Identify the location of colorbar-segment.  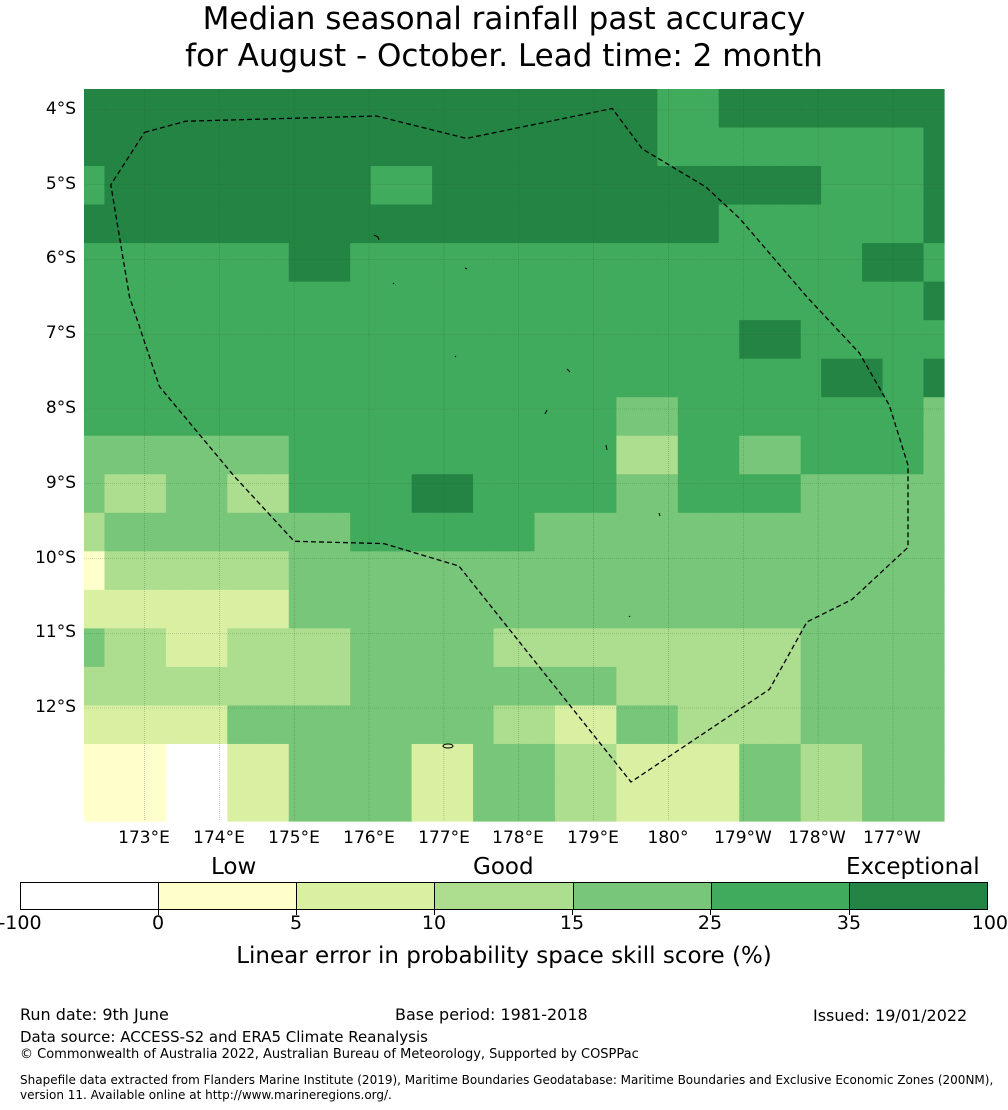
(228, 896).